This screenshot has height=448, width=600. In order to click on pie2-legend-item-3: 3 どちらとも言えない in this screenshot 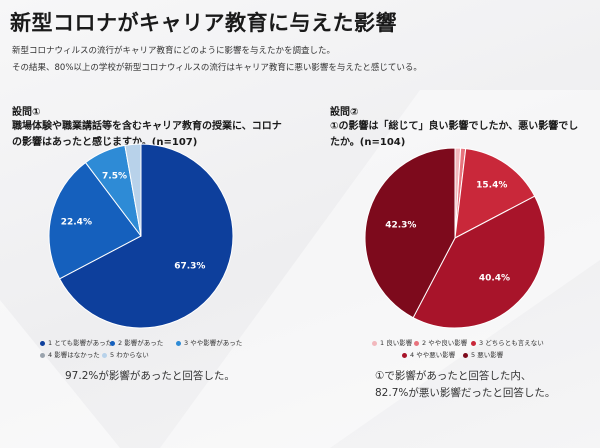, I will do `click(507, 342)`.